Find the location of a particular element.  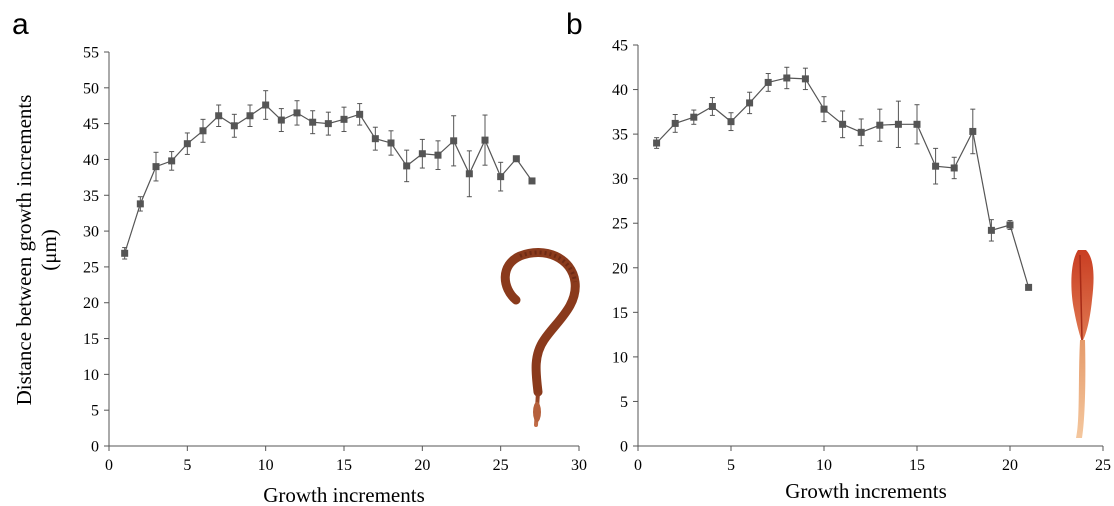

panel-a-x-tick-label: 20 is located at coordinates (422, 465).